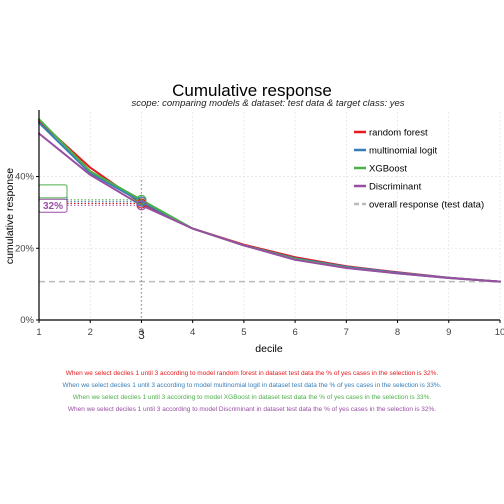 The image size is (504, 504). Describe the element at coordinates (27, 320) in the screenshot. I see `y-tick-label-0%: 0%` at that location.